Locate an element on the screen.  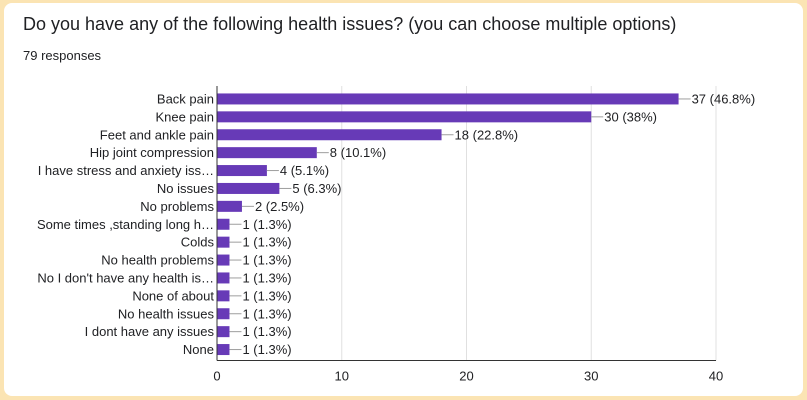
category-label: Back pain is located at coordinates (185, 98).